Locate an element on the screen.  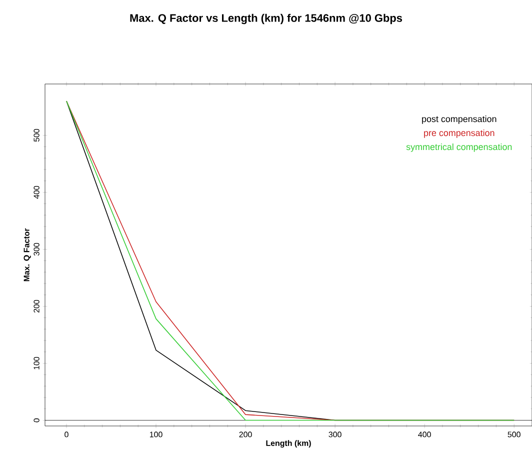
text: post compensation is located at coordinates (459, 120).